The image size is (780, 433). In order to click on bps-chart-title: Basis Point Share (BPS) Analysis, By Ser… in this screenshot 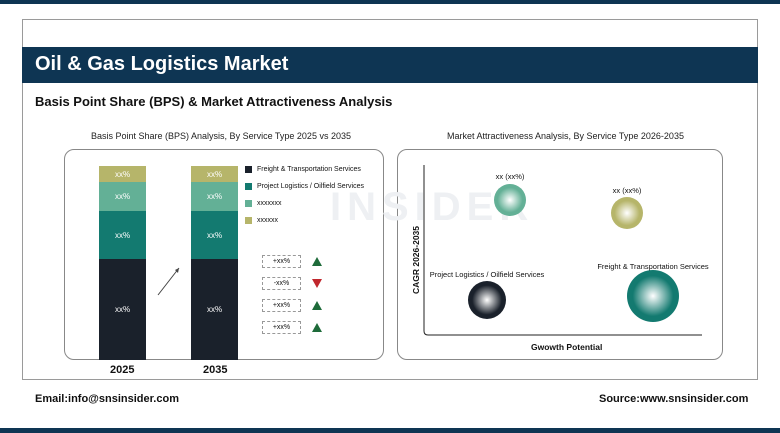, I will do `click(221, 136)`.